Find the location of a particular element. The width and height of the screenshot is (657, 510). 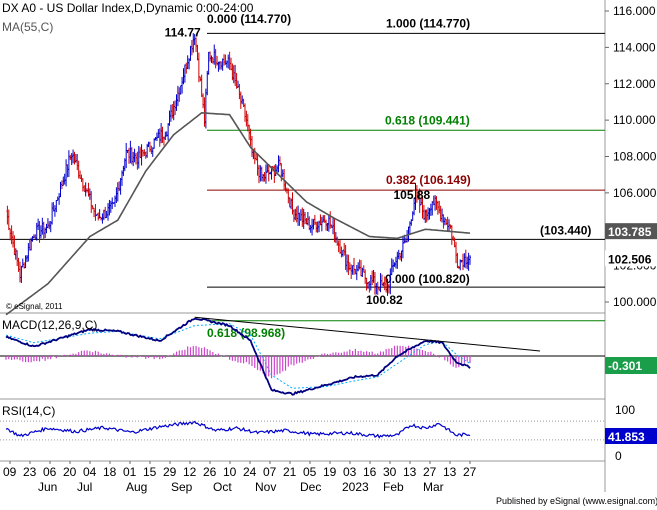

x-day-label: 09 is located at coordinates (10, 472).